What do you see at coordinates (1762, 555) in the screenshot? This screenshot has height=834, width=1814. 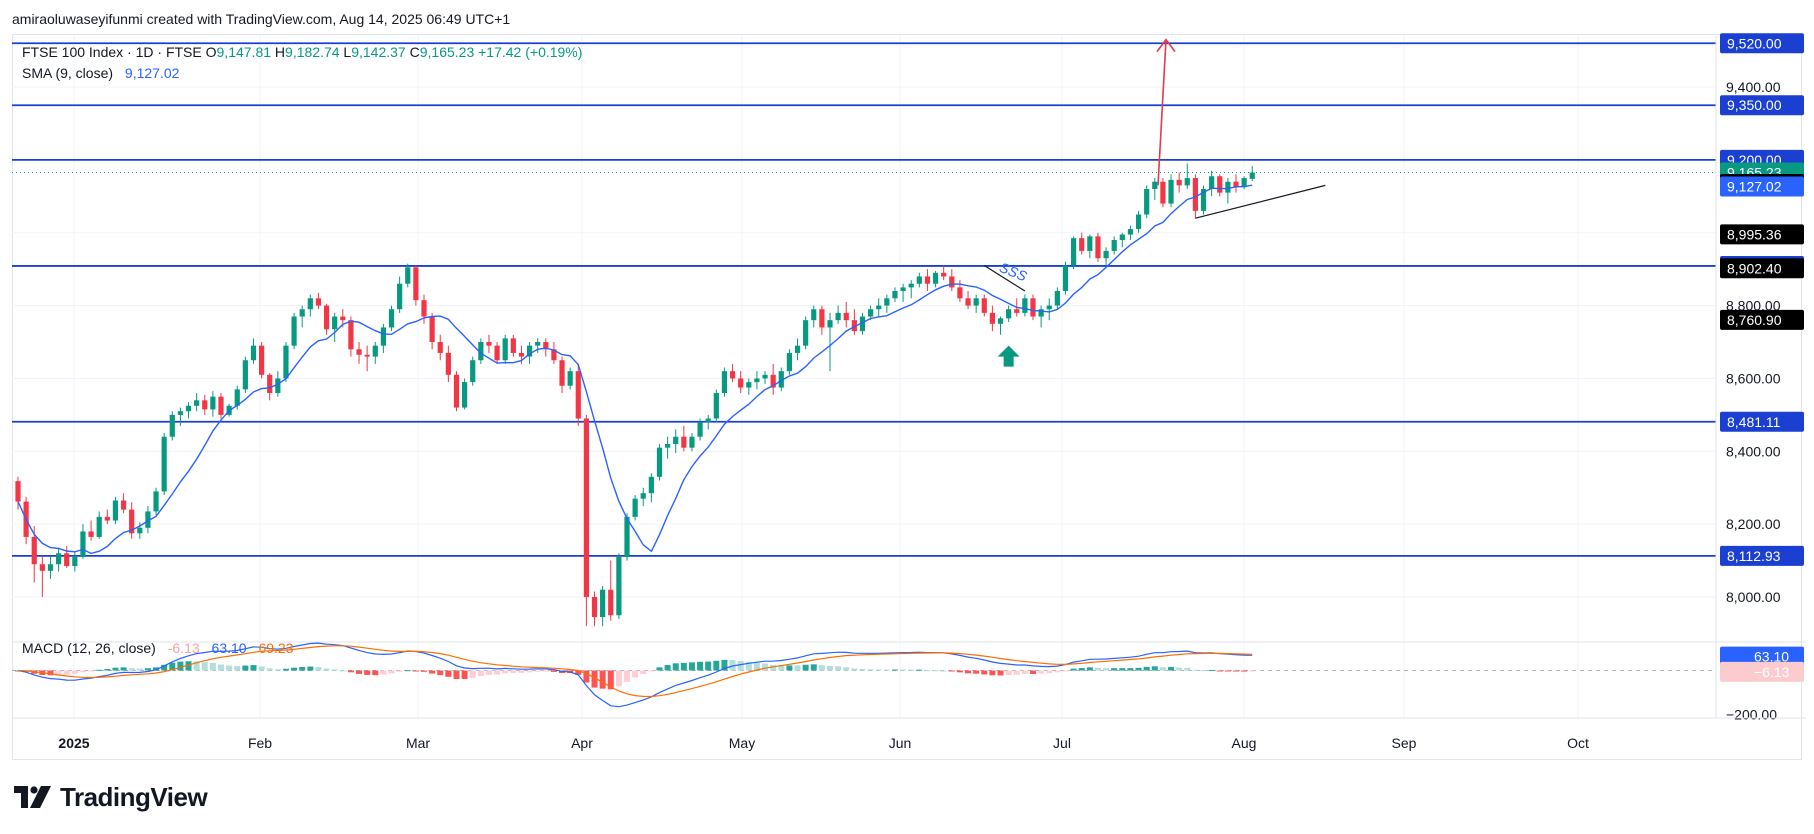 I see `level-tag-bg` at bounding box center [1762, 555].